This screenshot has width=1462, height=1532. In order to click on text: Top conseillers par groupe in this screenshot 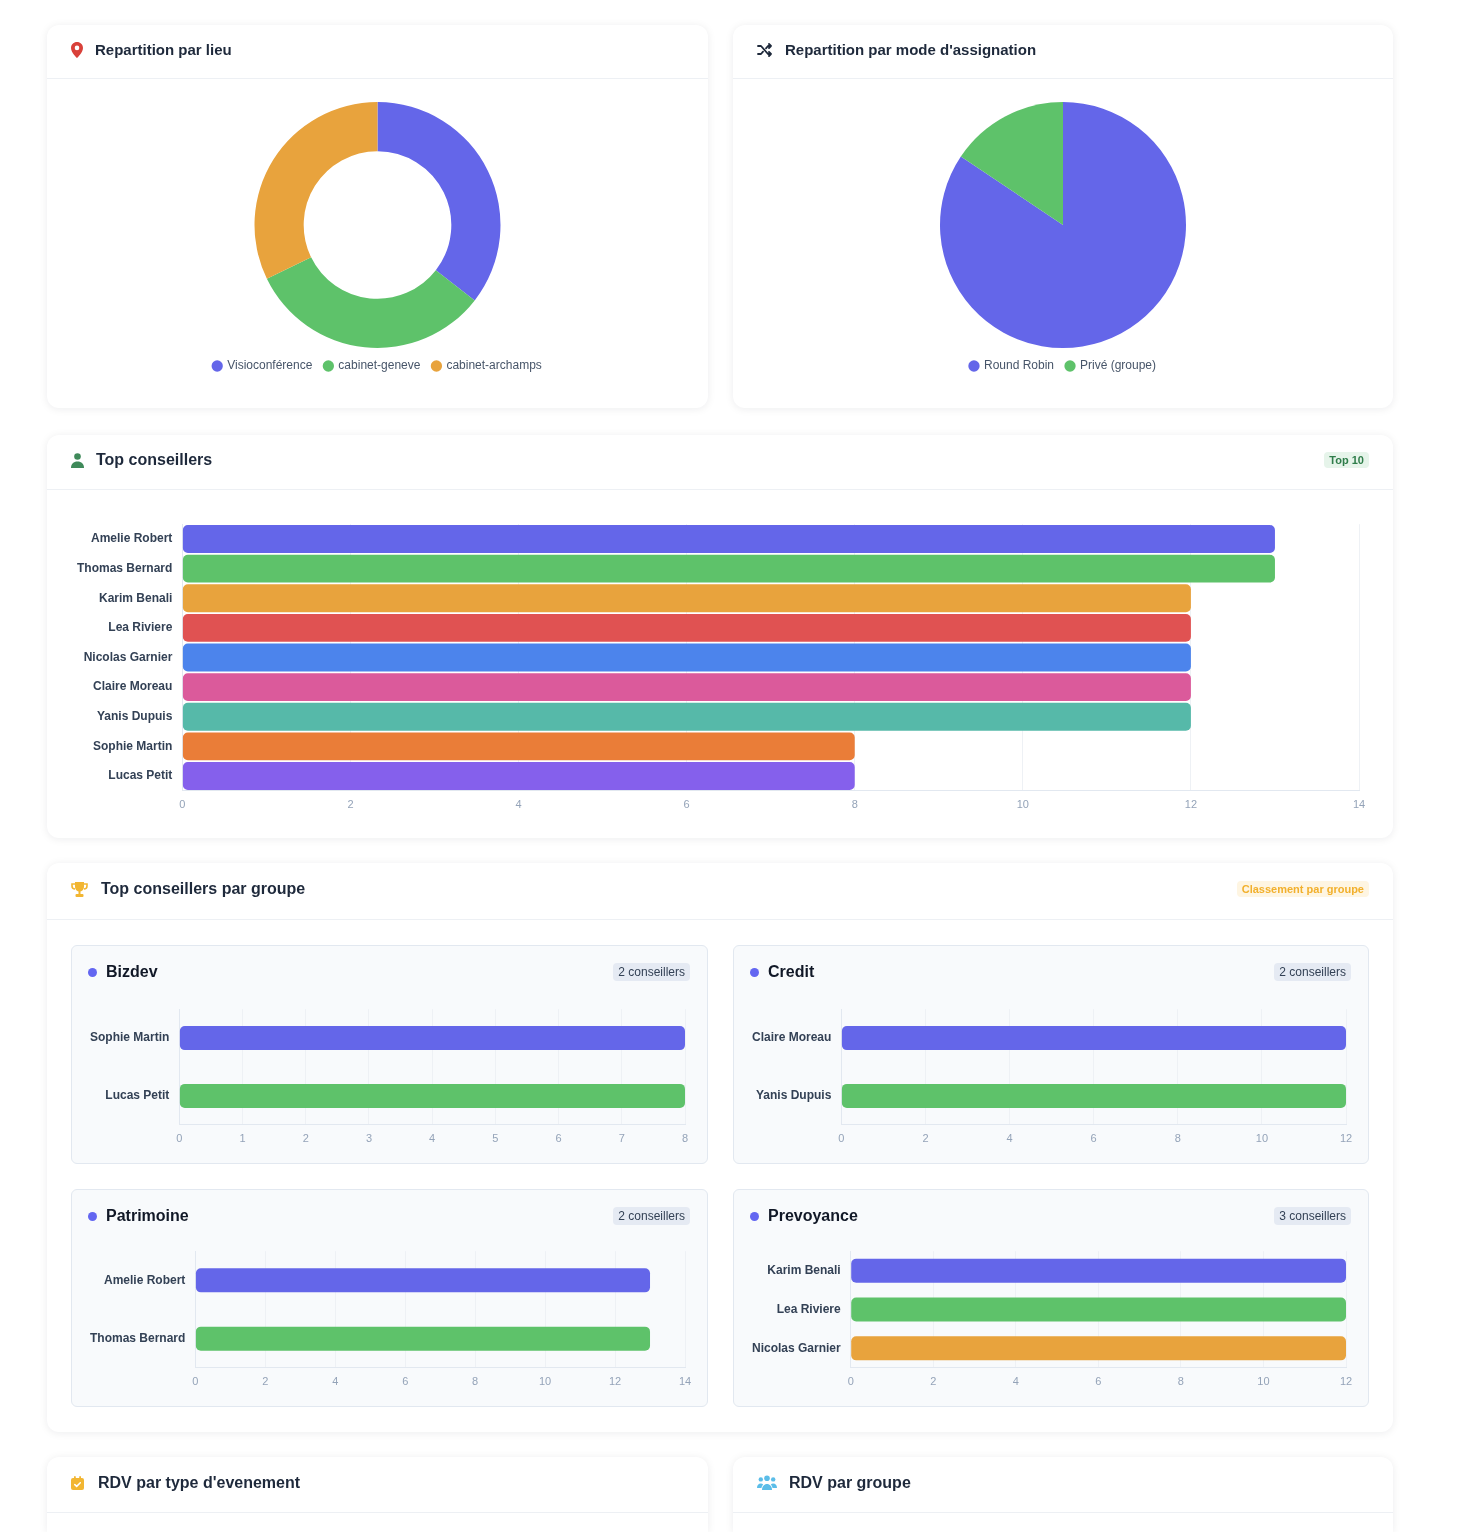, I will do `click(203, 889)`.